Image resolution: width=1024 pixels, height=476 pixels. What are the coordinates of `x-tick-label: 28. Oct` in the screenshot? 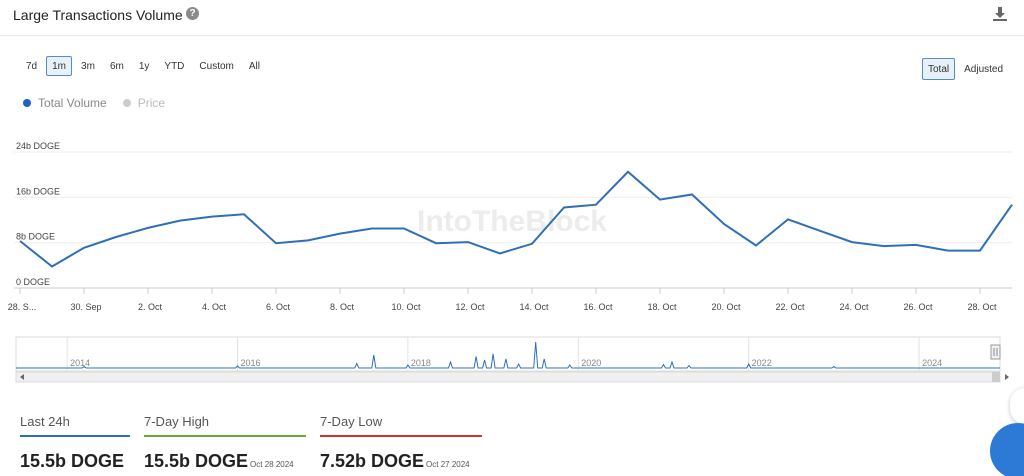 It's located at (982, 307).